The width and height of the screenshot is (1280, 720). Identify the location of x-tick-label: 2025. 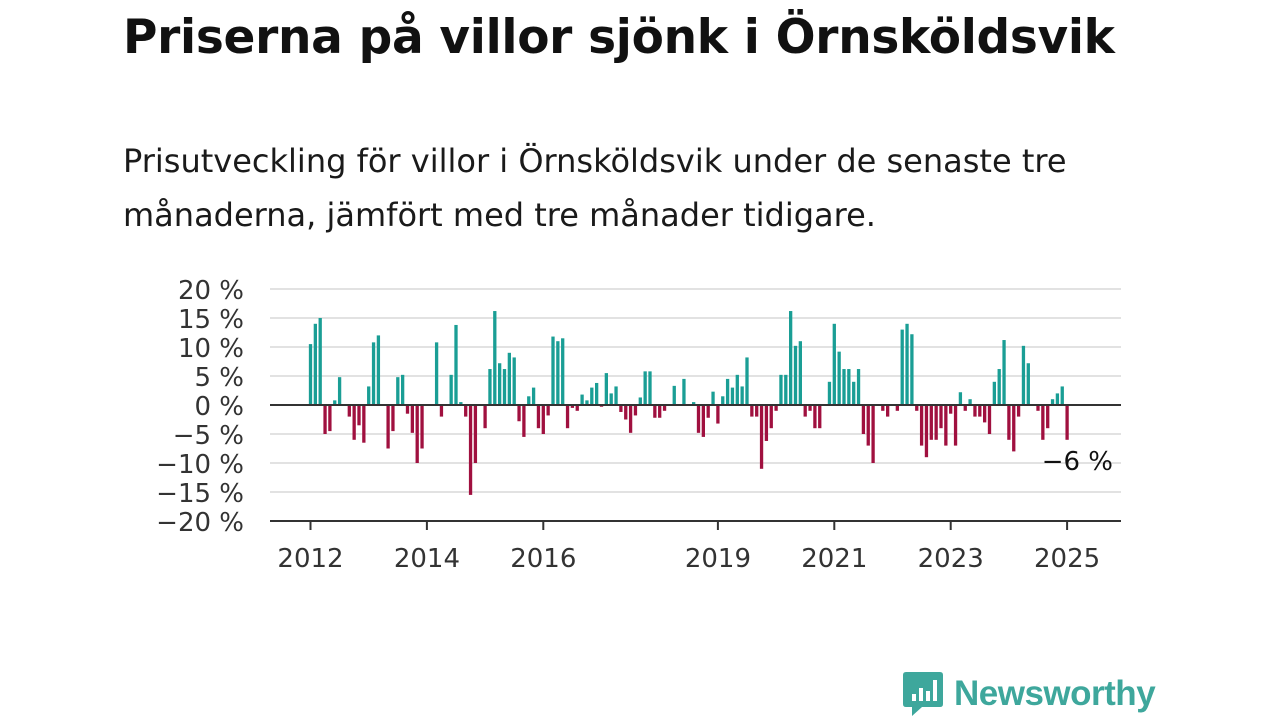
(1067, 559).